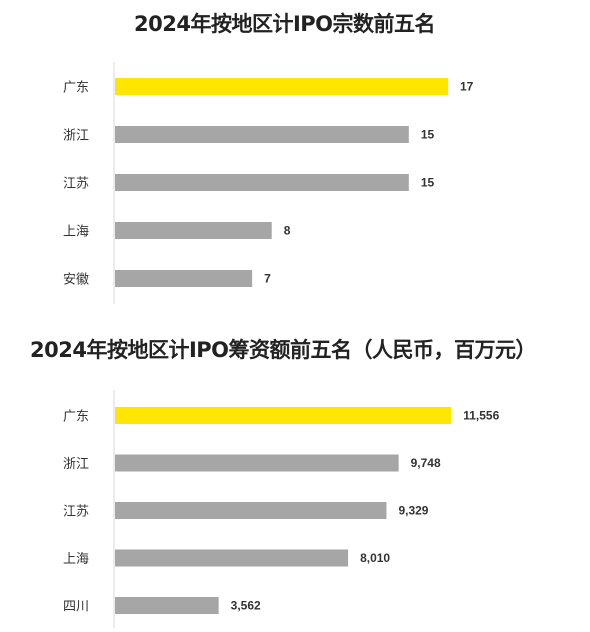 Image resolution: width=590 pixels, height=632 pixels. What do you see at coordinates (267, 279) in the screenshot?
I see `data-label: 7` at bounding box center [267, 279].